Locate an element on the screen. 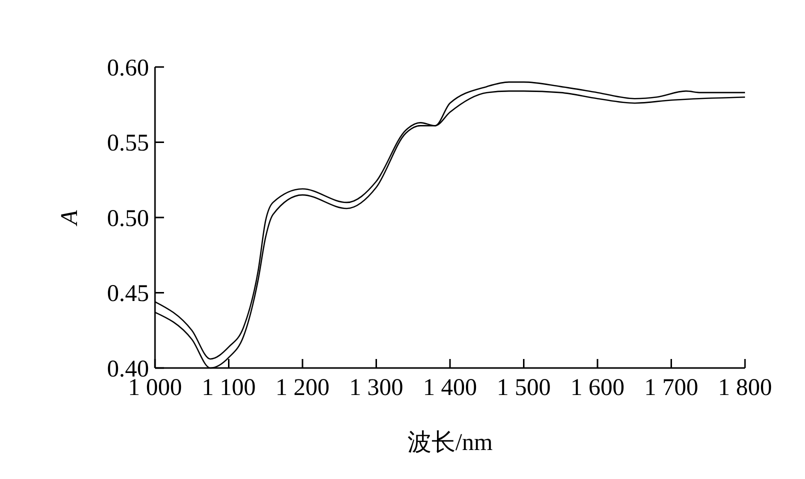 Image resolution: width=805 pixels, height=479 pixels. x-tick-label: 1 400 is located at coordinates (450, 388).